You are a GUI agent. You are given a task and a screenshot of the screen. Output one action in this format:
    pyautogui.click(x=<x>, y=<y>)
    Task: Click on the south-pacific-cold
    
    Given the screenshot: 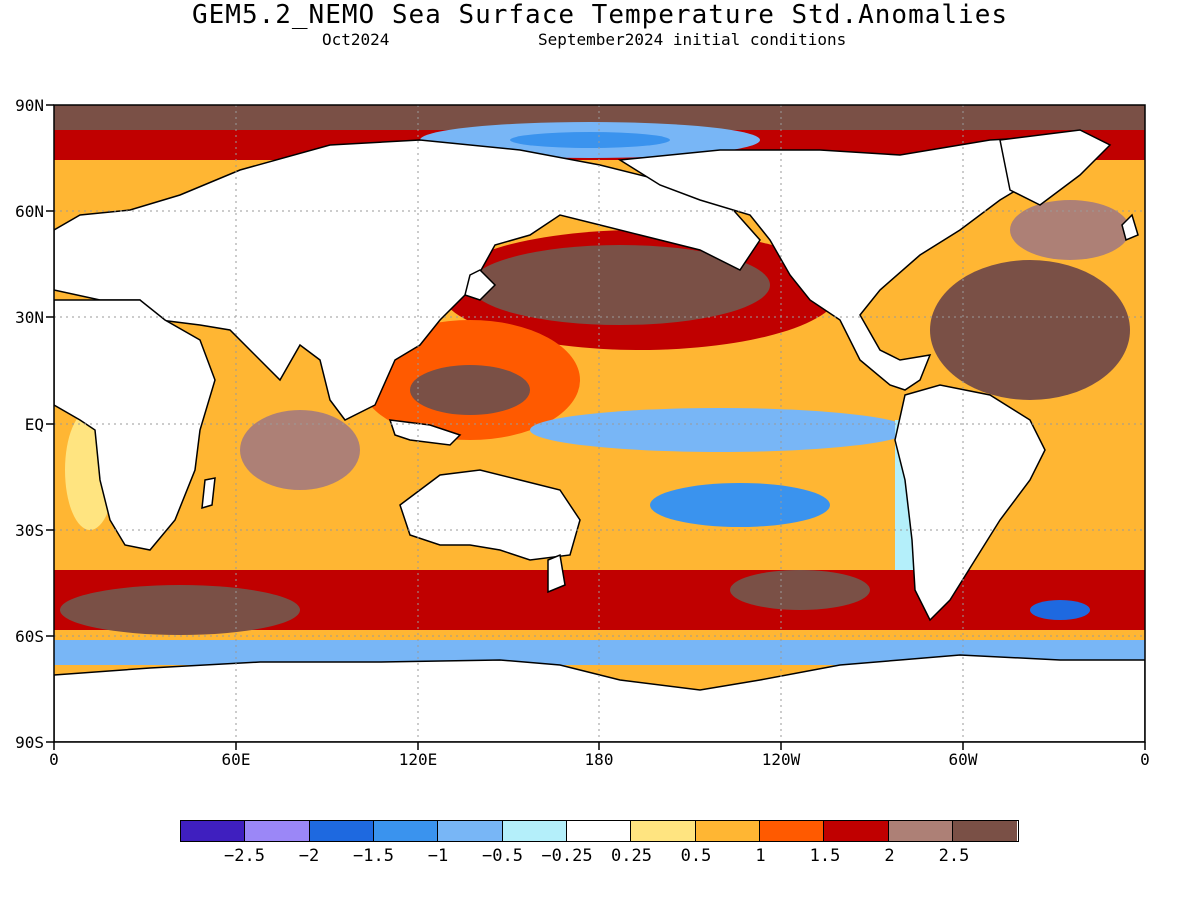 What is the action you would take?
    pyautogui.click(x=740, y=505)
    